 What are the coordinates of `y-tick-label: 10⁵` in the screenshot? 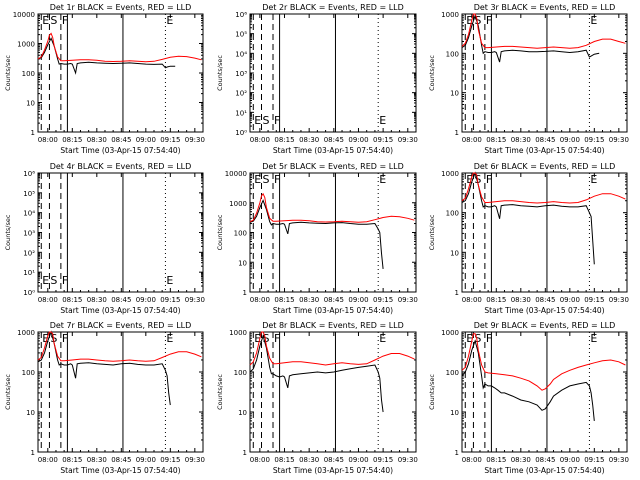 It's located at (241, 35).